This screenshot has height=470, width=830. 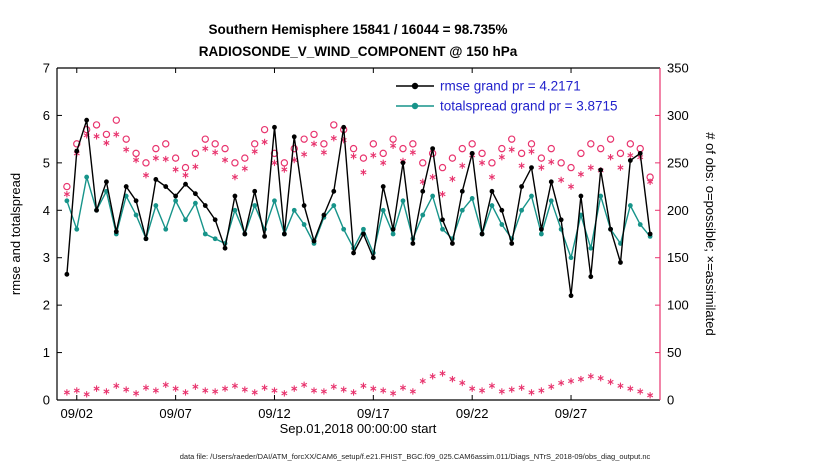 I want to click on x-axis-label: Sep.01,2018 00:00:00 start, so click(x=358, y=428).